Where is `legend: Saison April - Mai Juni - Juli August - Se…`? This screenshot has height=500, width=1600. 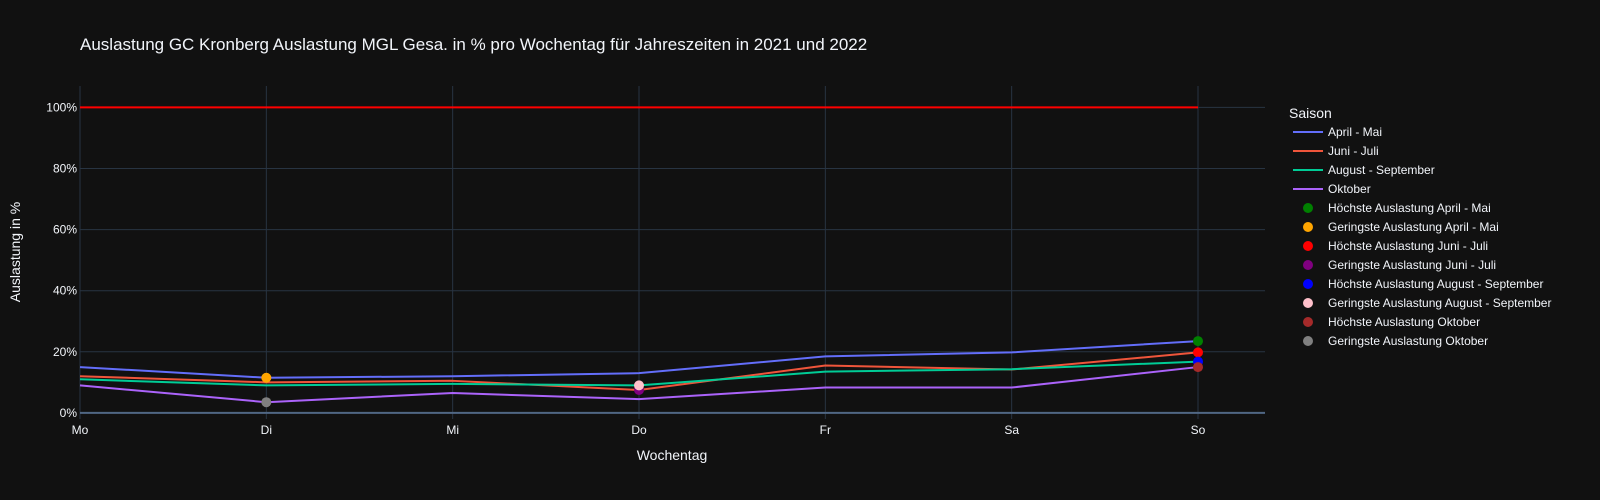 legend: Saison April - Mai Juni - Juli August - Se… is located at coordinates (1420, 226).